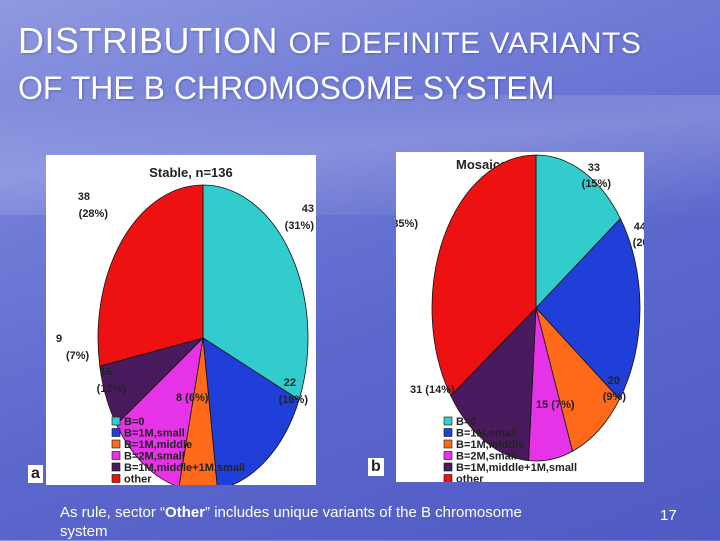  I want to click on data-label-pct-b-0: (15%), so click(597, 184).